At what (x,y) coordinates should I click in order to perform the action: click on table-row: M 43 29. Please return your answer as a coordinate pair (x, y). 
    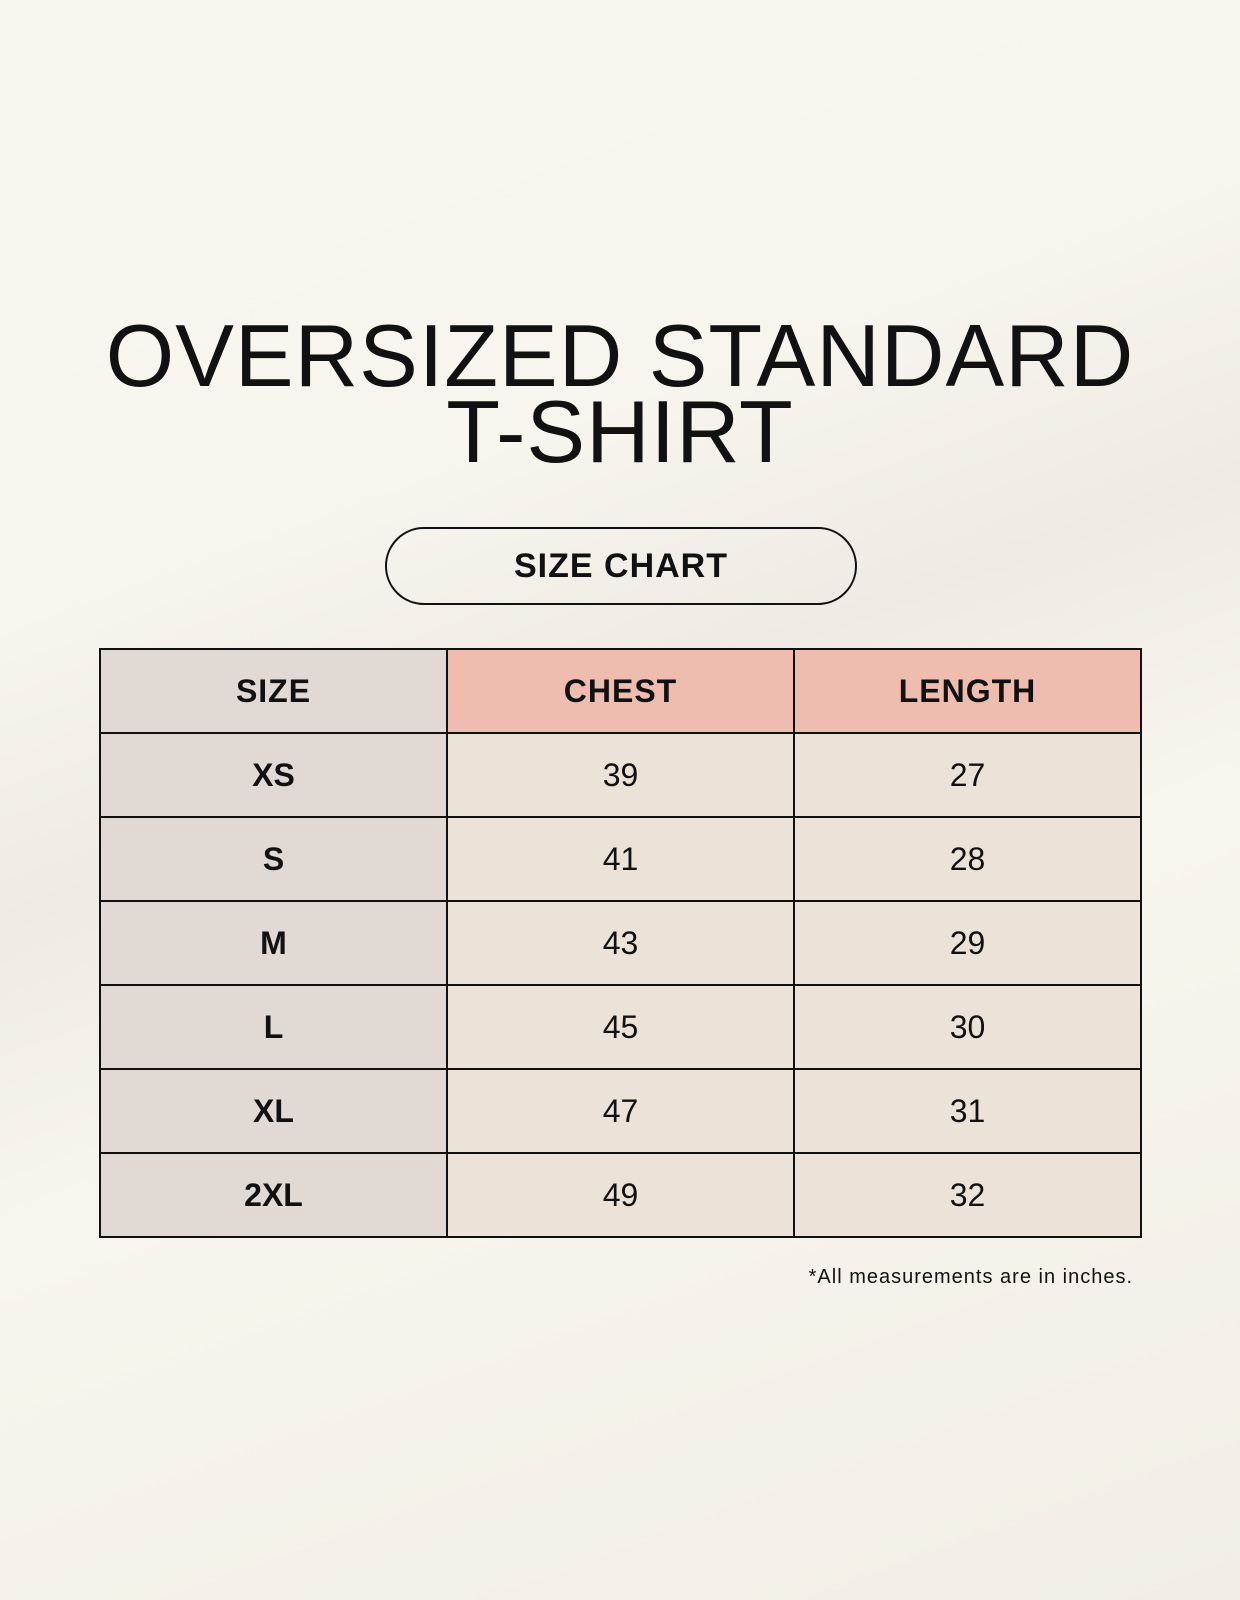
    Looking at the image, I should click on (620, 943).